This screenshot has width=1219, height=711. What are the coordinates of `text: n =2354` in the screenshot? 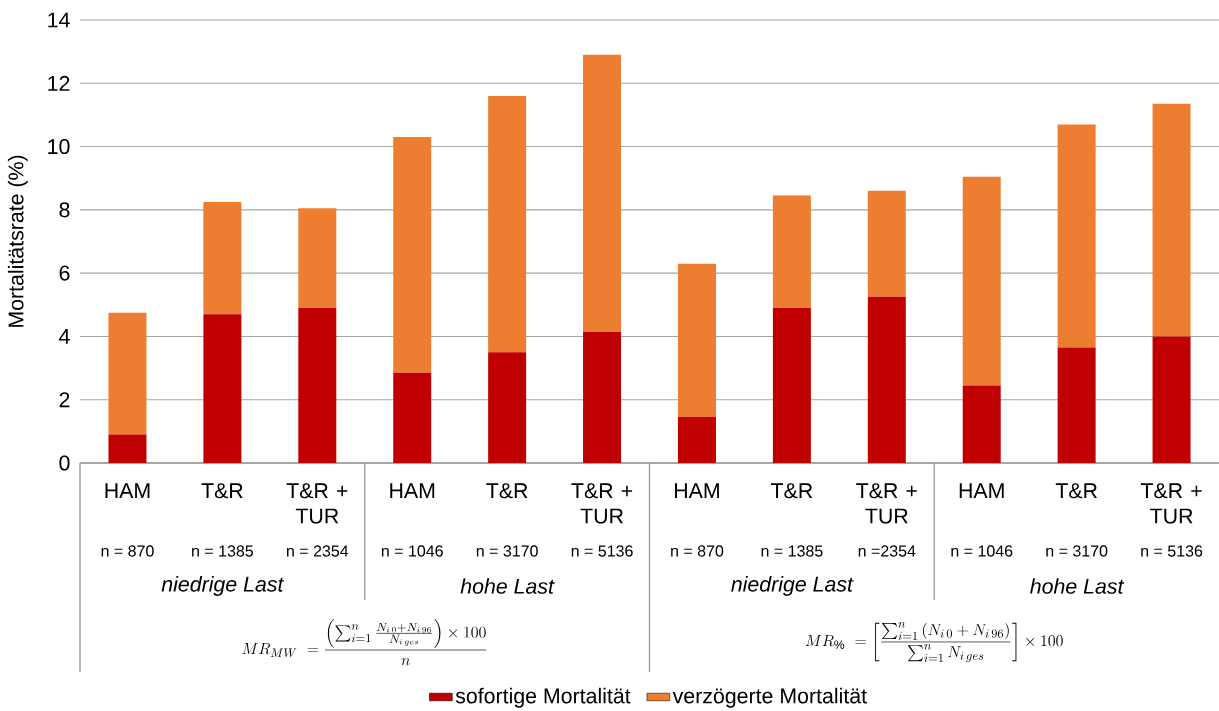 It's located at (887, 551).